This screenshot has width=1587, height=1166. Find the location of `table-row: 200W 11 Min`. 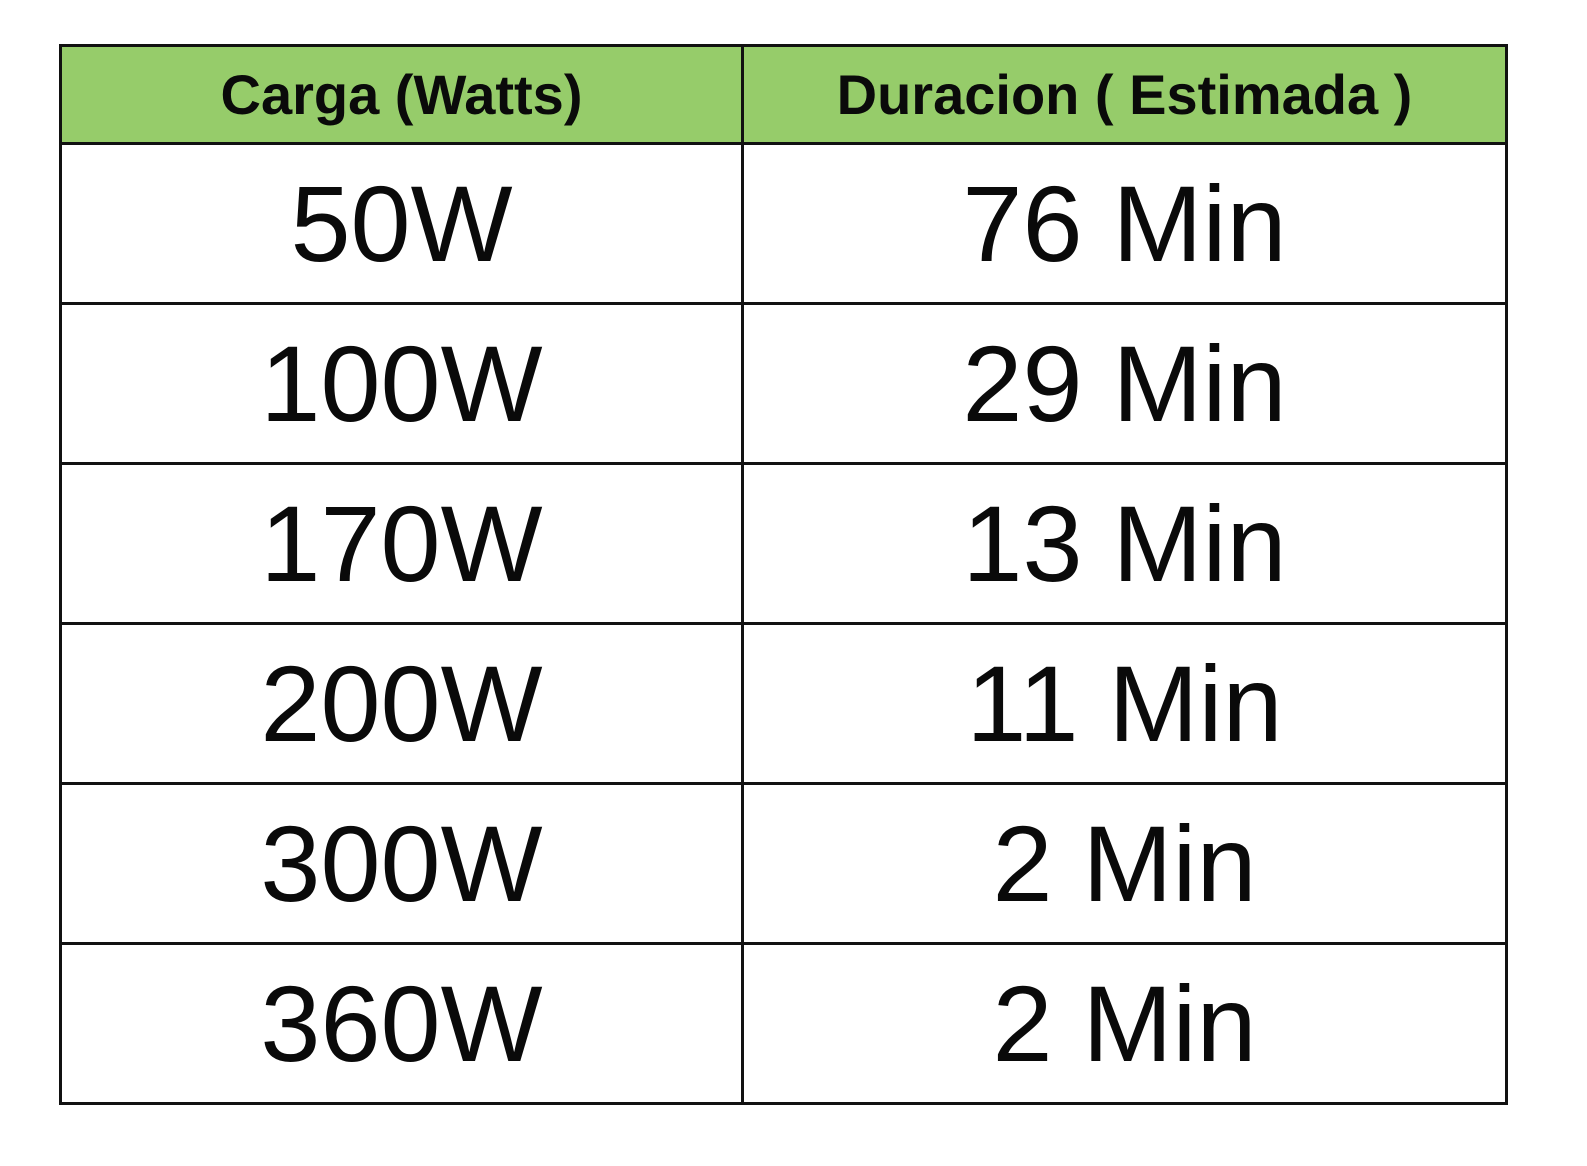

table-row: 200W 11 Min is located at coordinates (783, 703).